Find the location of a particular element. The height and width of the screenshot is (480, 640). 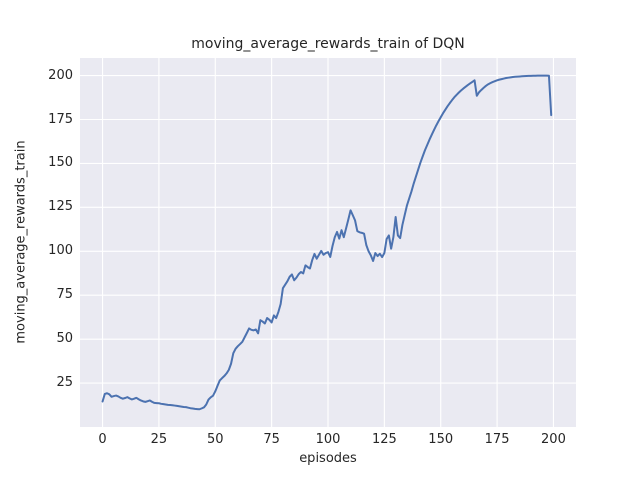

y-tick-label: 150 is located at coordinates (60, 163).